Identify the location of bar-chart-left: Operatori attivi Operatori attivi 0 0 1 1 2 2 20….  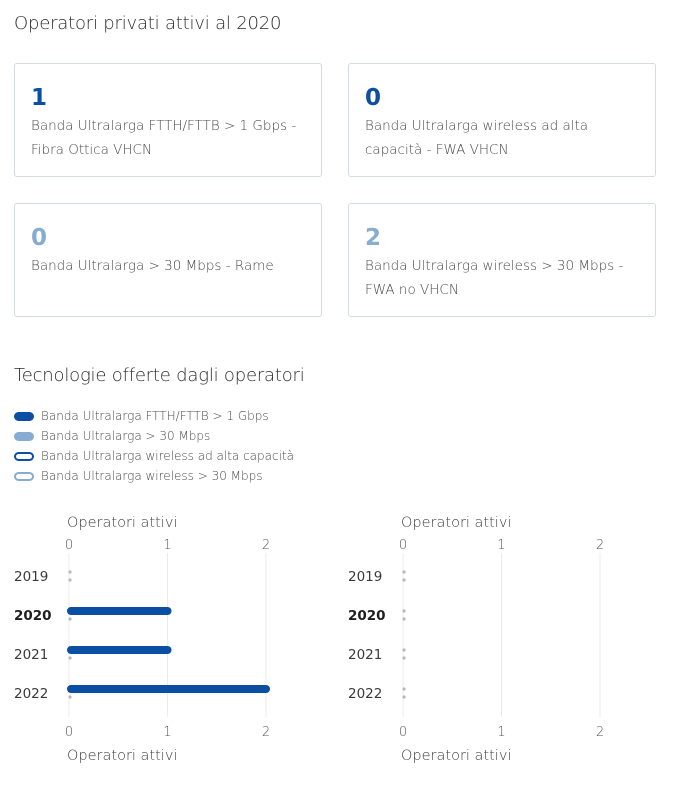
(142, 639).